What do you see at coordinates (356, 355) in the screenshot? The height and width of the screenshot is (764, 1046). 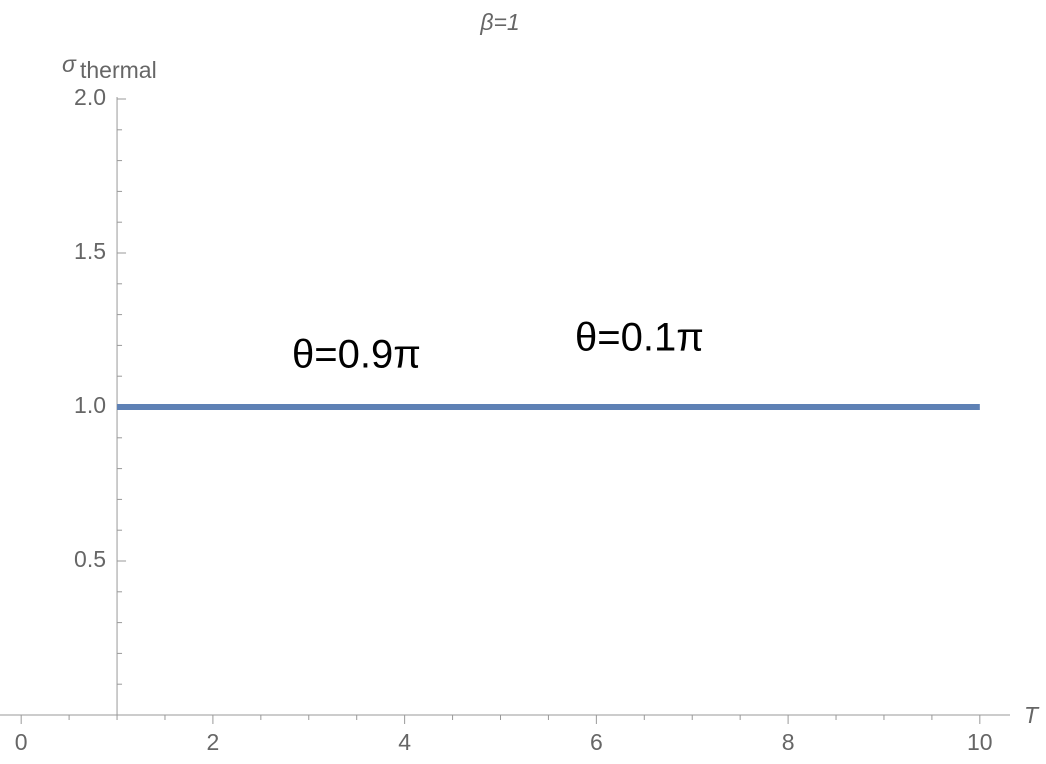 I see `annotation: θ=0.9π` at bounding box center [356, 355].